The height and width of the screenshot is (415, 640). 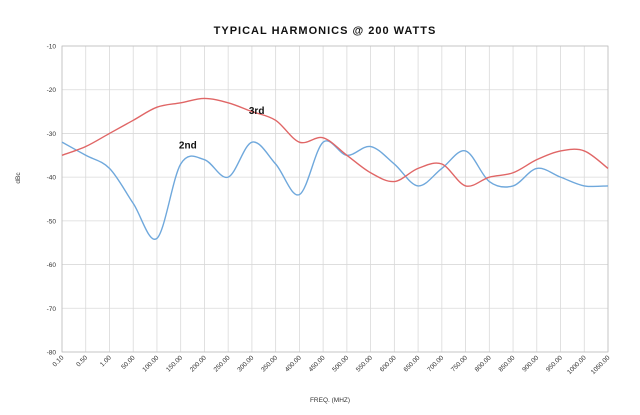 What do you see at coordinates (174, 363) in the screenshot?
I see `x-tick-label: 150.00` at bounding box center [174, 363].